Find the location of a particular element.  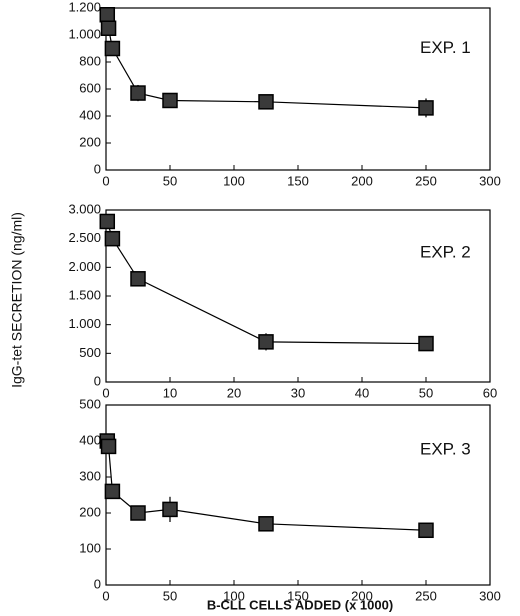

x-tick-label: 60 is located at coordinates (490, 392).